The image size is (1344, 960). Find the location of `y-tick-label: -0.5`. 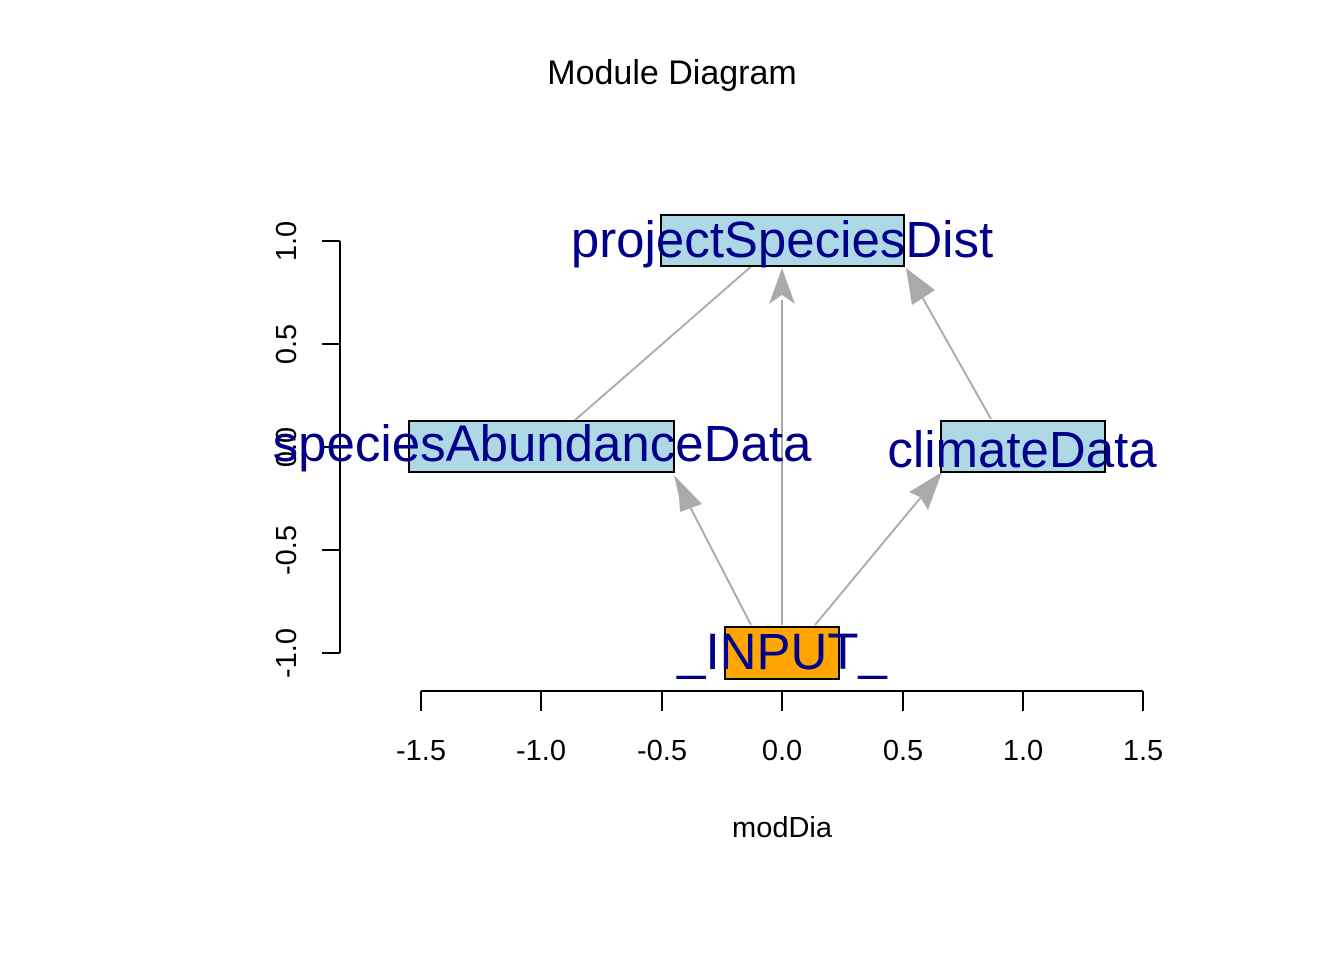

y-tick-label: -0.5 is located at coordinates (287, 550).